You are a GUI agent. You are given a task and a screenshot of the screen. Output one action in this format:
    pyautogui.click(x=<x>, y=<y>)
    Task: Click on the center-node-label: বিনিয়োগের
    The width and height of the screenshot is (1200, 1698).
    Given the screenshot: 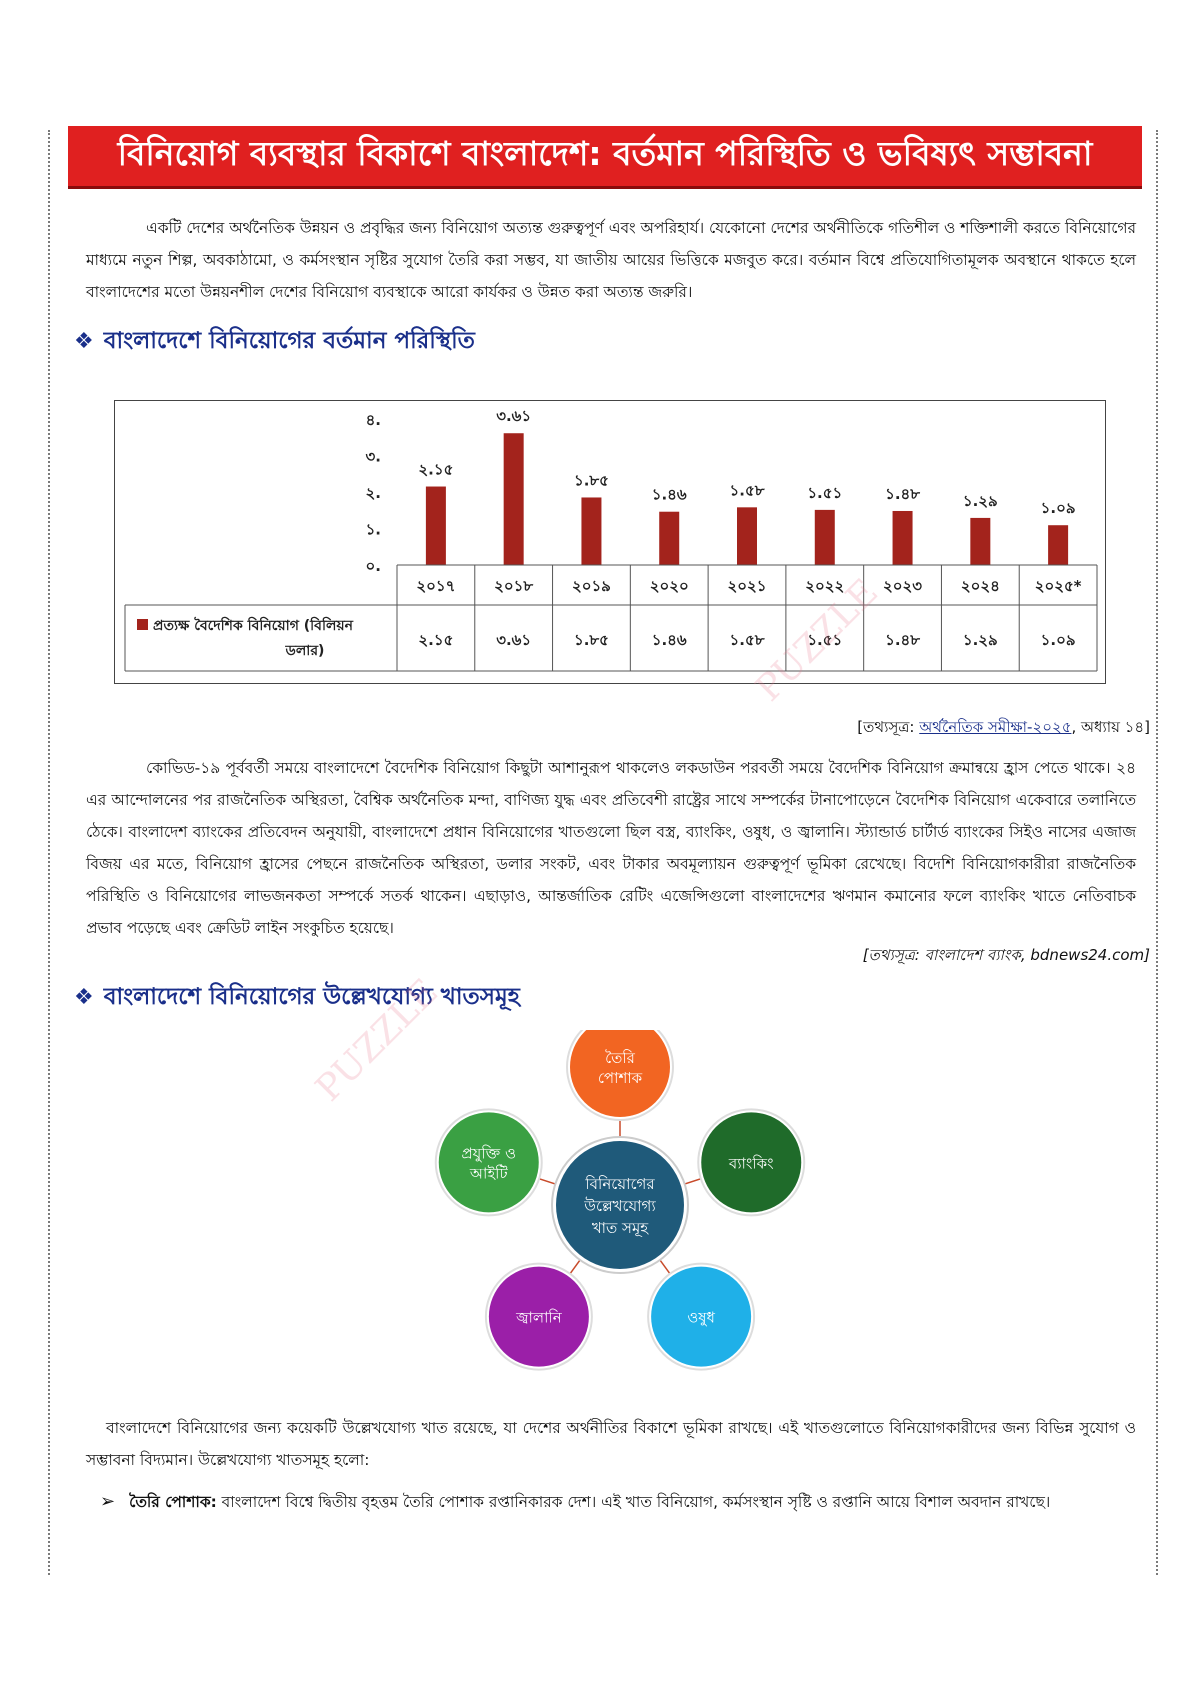 What is the action you would take?
    pyautogui.click(x=619, y=1184)
    